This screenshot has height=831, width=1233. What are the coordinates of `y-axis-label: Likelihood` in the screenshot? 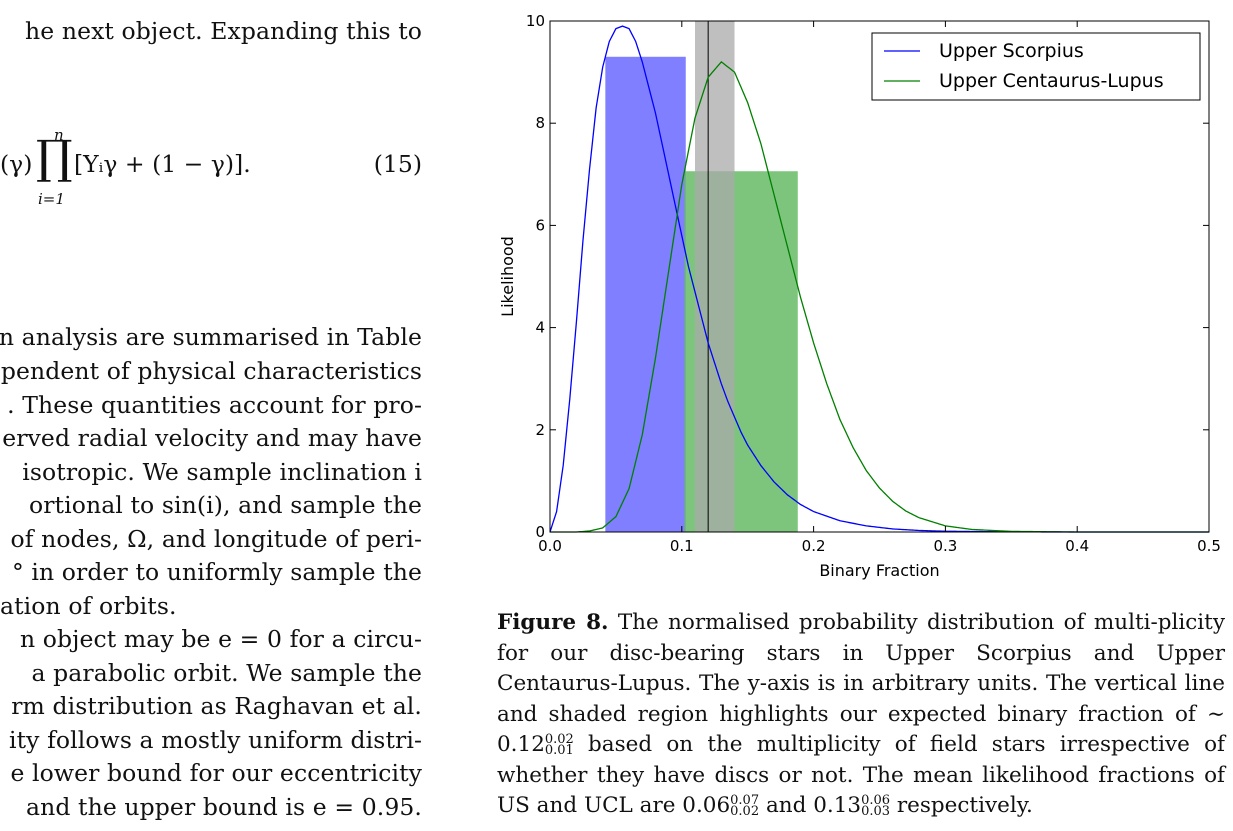 It's located at (507, 276).